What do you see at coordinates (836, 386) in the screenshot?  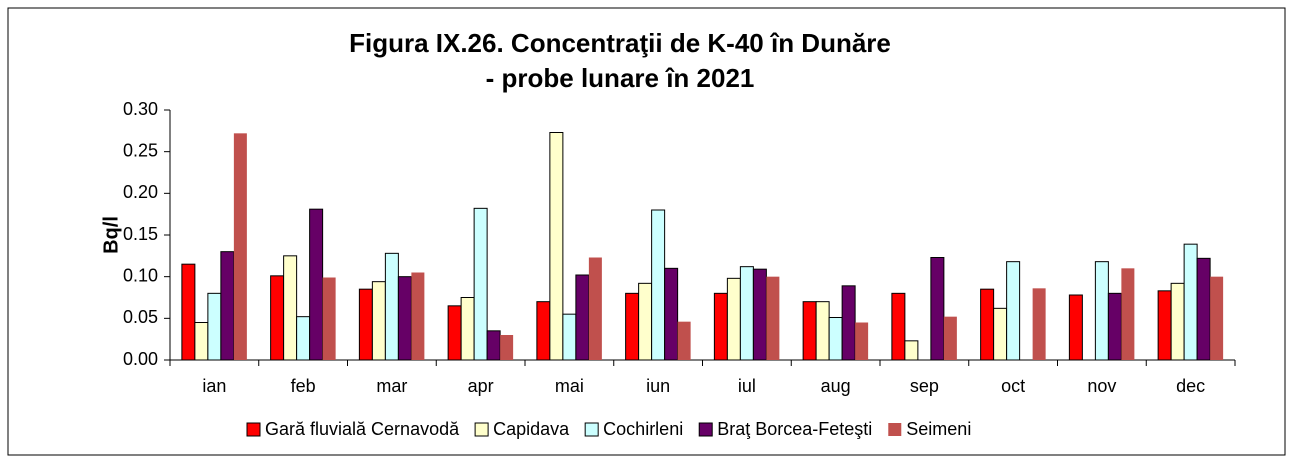 I see `x-tick-label: aug` at bounding box center [836, 386].